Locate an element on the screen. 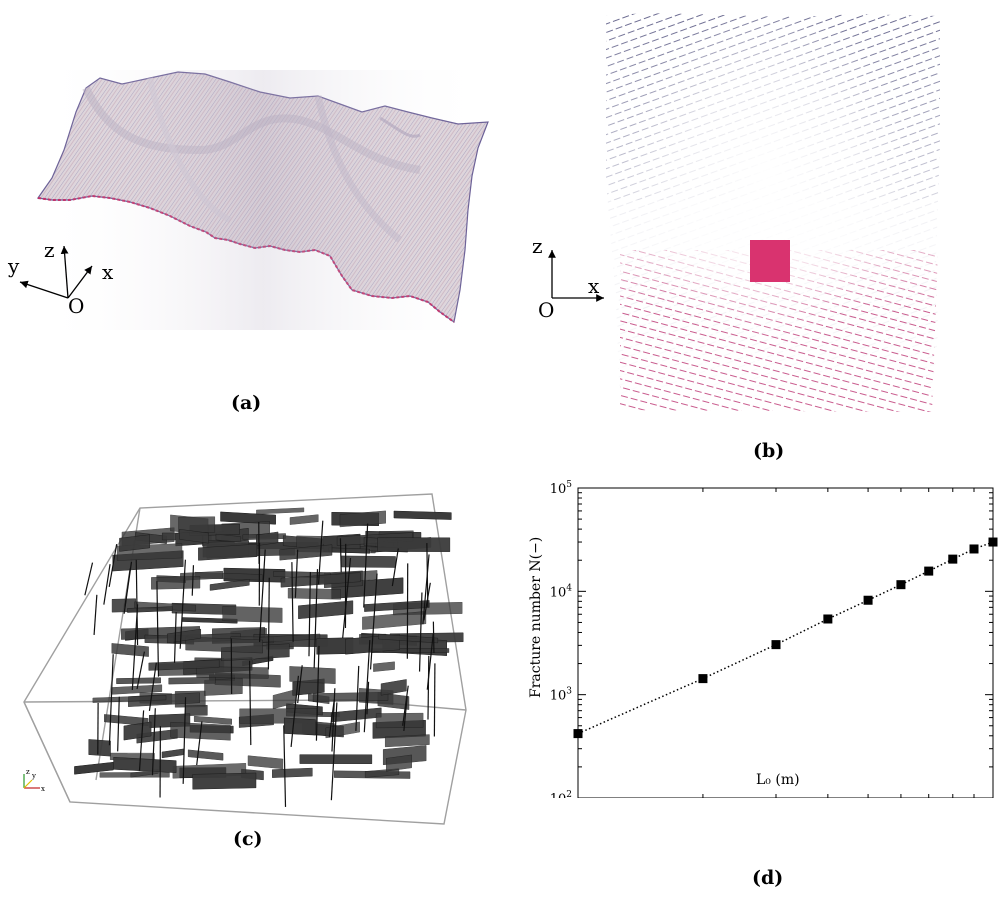  x-axis-title: L₀ (m) is located at coordinates (778, 780).